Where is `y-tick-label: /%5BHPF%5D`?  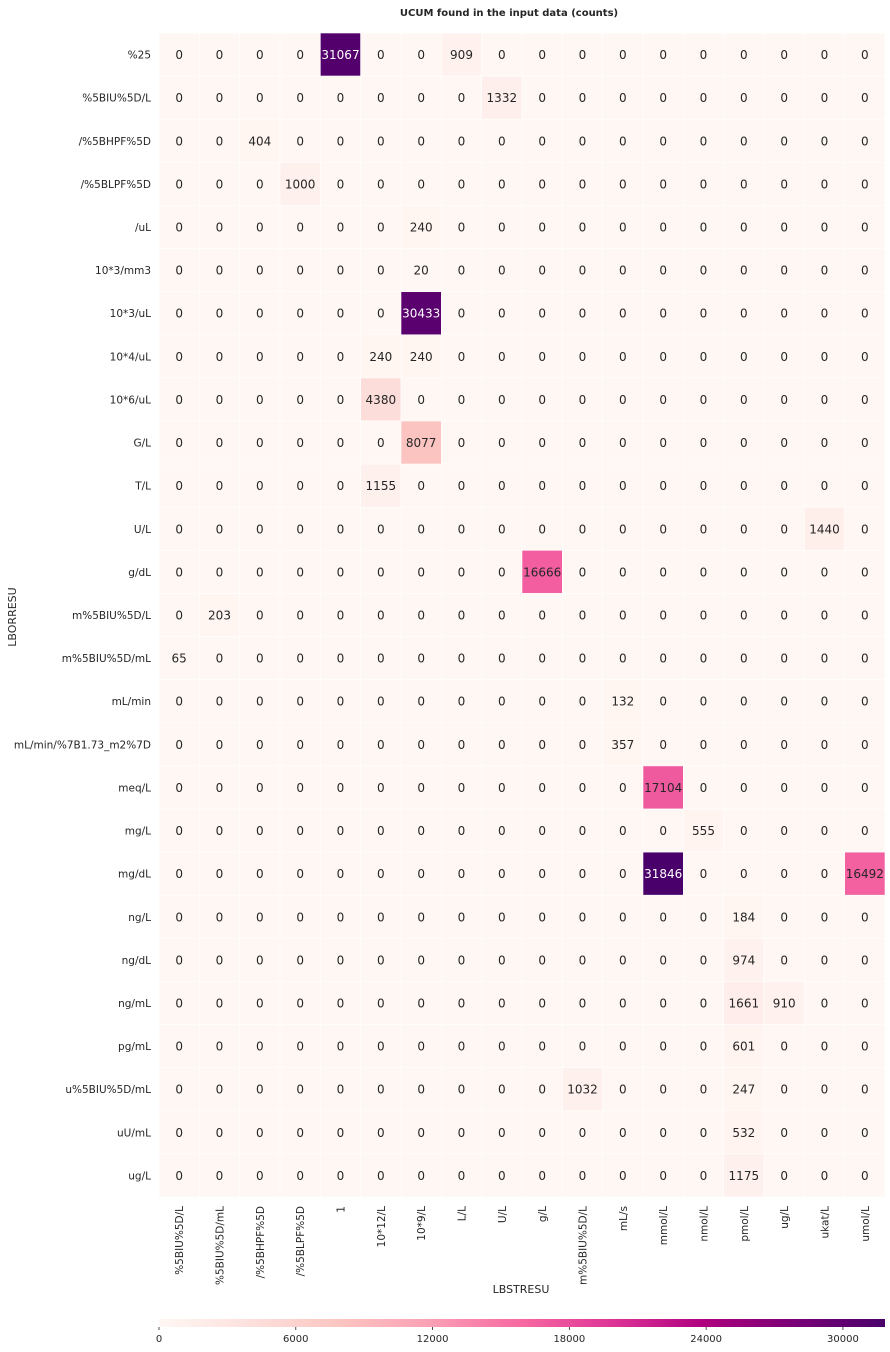 y-tick-label: /%5BHPF%5D is located at coordinates (115, 142).